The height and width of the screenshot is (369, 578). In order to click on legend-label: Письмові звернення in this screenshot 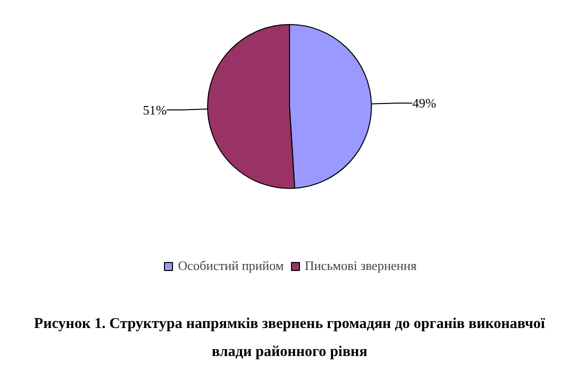, I will do `click(360, 266)`.